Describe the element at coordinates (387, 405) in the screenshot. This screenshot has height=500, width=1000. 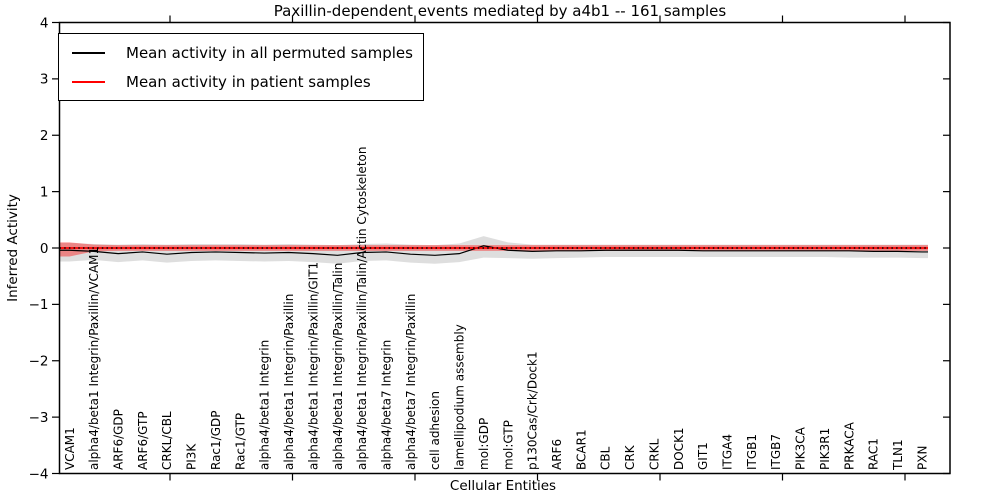
I see `x-category-label: alpha4/beta7 Integrin` at that location.